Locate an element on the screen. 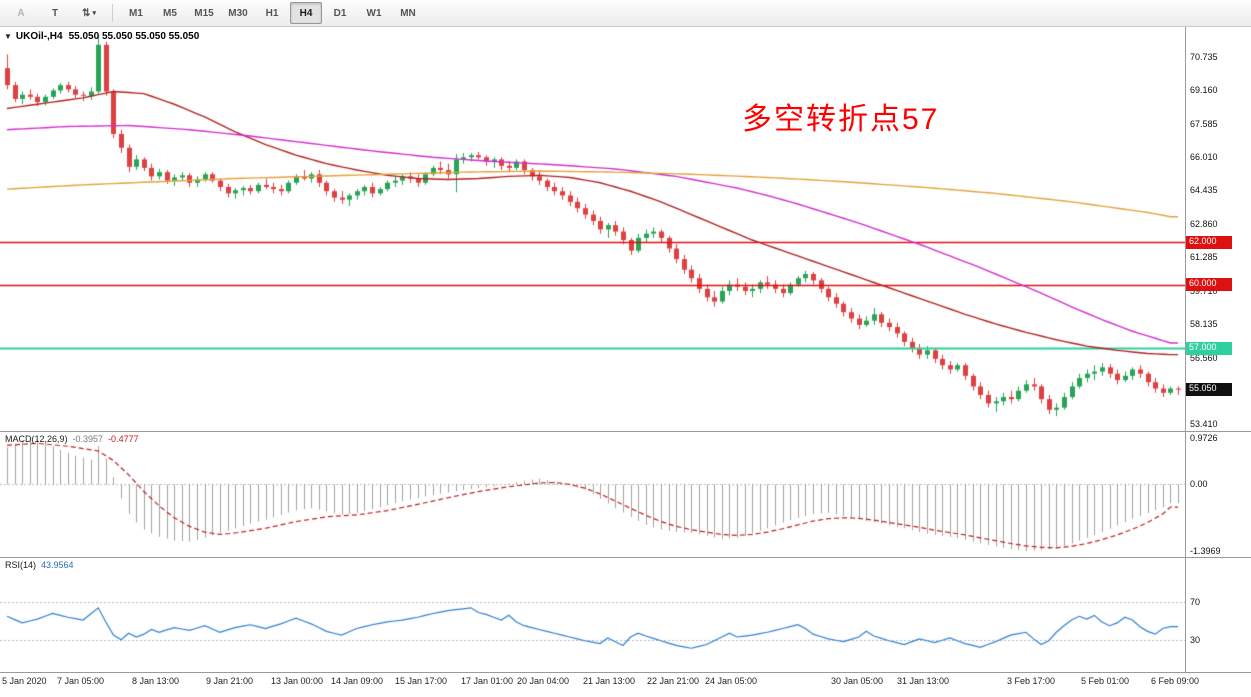  time-axis-label: 13 Jan 00:00 is located at coordinates (297, 681).